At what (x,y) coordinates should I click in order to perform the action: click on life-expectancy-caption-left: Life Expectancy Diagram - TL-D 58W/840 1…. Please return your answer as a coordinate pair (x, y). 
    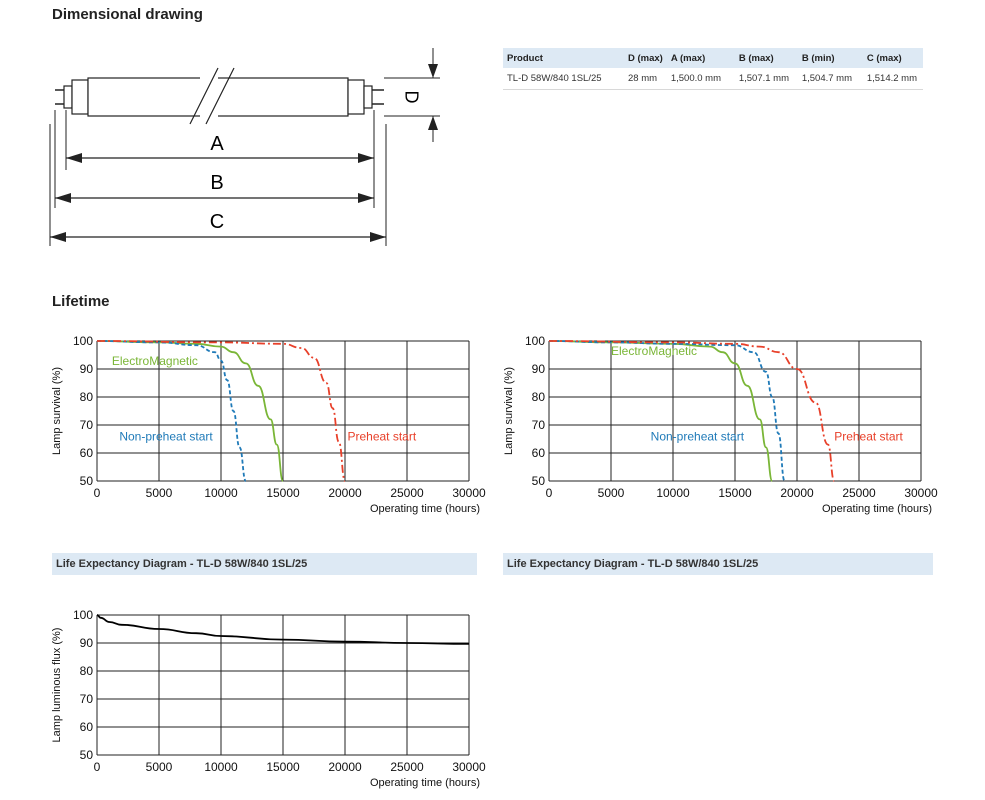
    Looking at the image, I should click on (264, 564).